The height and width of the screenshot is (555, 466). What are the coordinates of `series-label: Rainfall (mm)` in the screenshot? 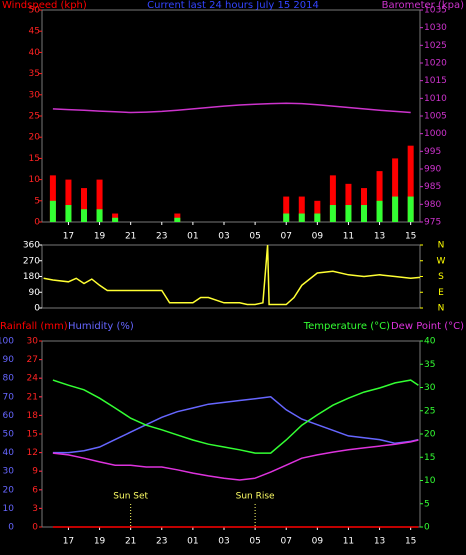 It's located at (34, 326).